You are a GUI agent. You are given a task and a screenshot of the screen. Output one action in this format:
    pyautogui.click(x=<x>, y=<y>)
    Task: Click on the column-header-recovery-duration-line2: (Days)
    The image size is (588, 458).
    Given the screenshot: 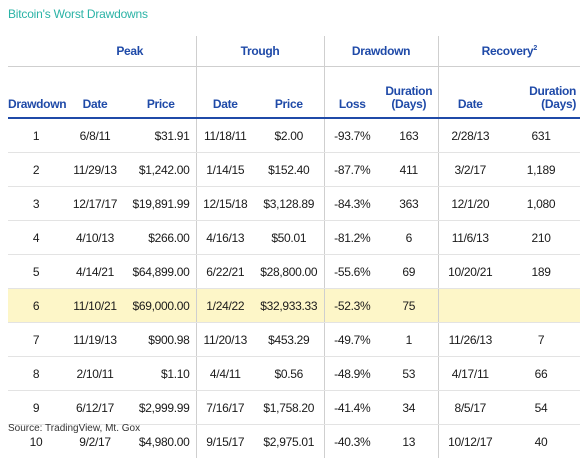 What is the action you would take?
    pyautogui.click(x=558, y=104)
    